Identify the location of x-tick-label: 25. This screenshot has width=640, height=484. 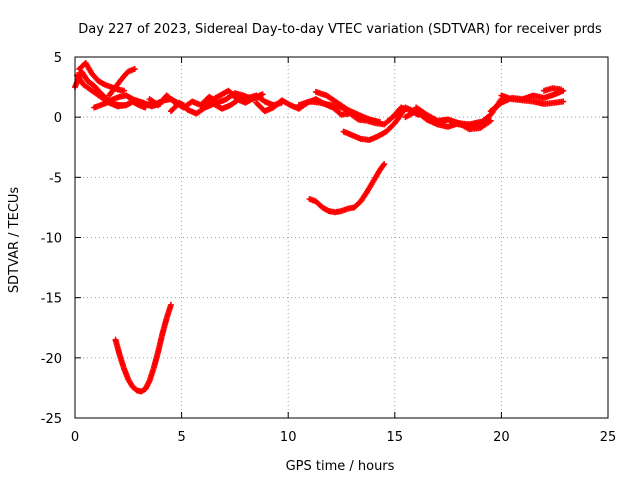
(608, 437).